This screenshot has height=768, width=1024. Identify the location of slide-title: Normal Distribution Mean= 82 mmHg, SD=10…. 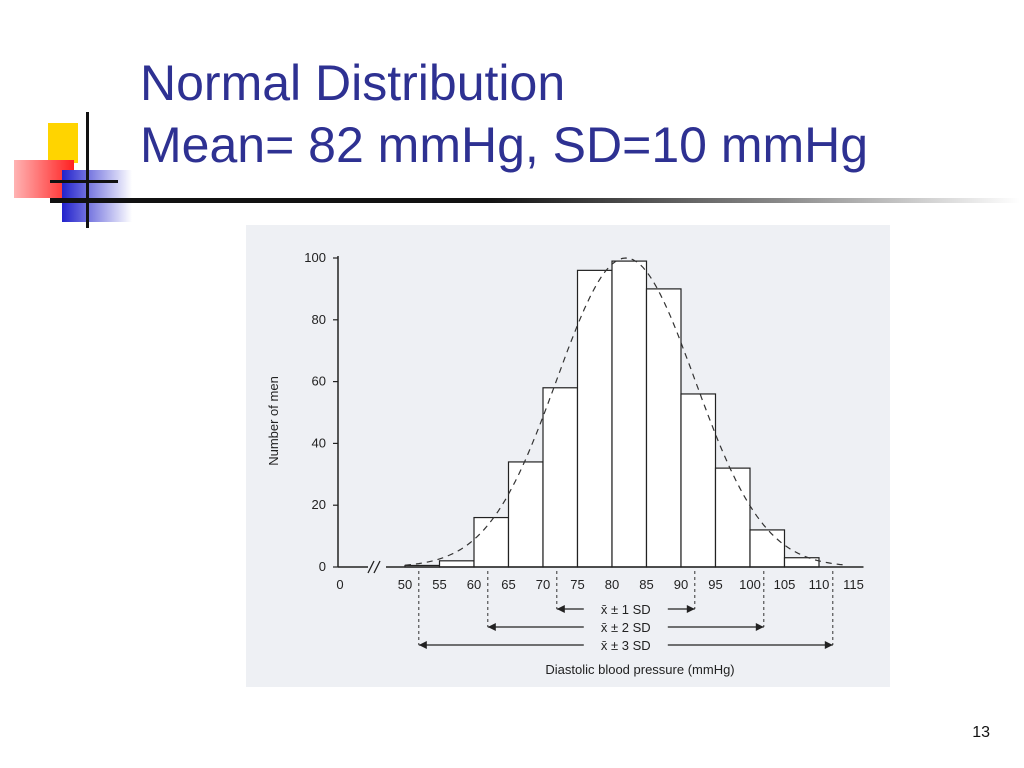
(504, 114).